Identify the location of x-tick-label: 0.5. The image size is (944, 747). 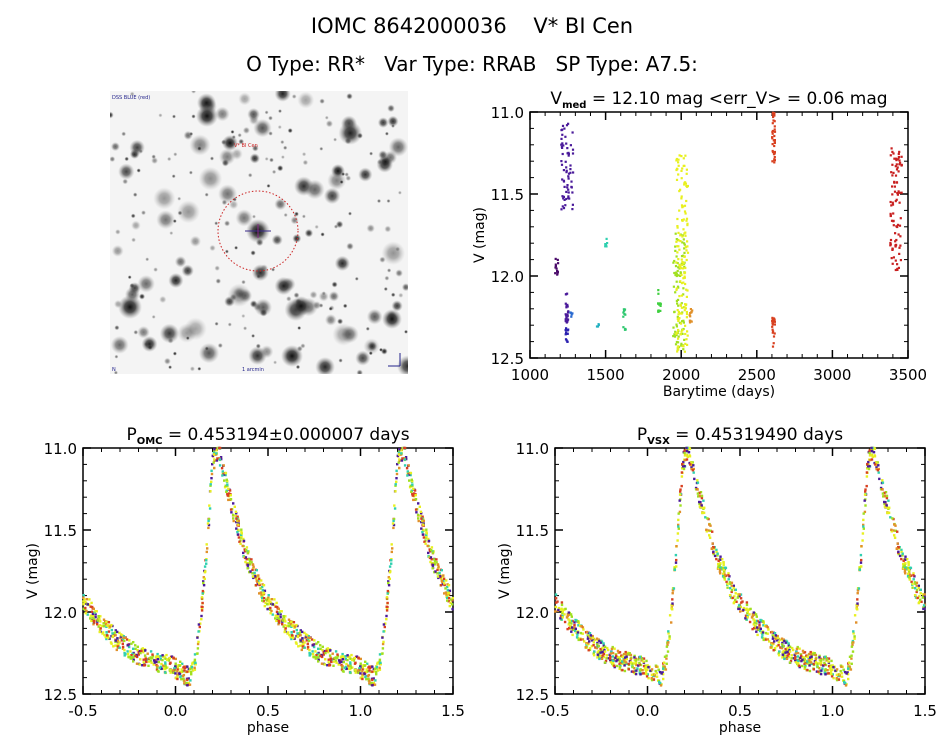
(268, 711).